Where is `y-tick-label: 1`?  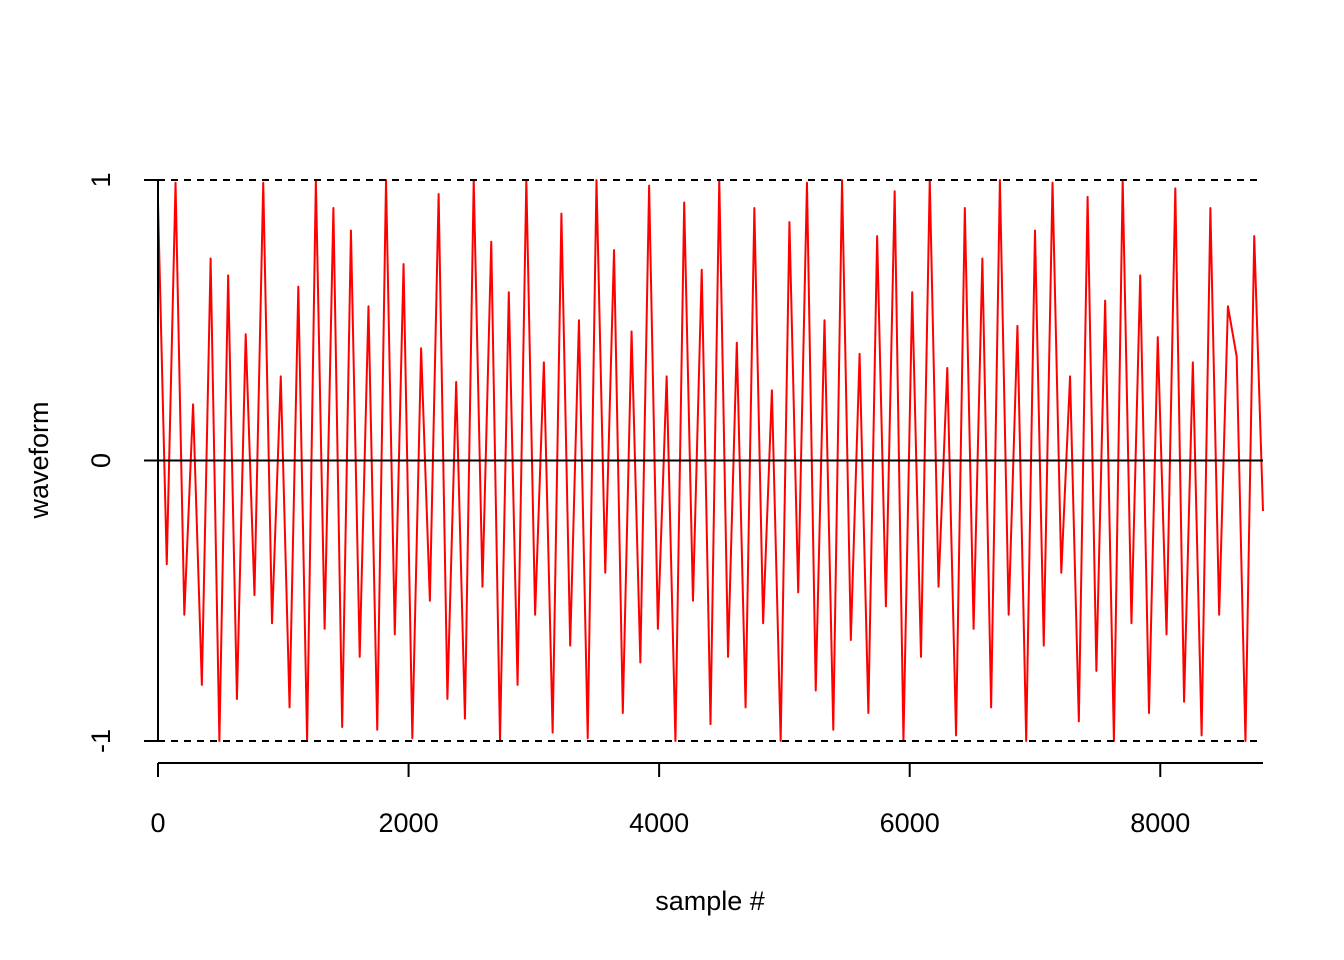 y-tick-label: 1 is located at coordinates (101, 179).